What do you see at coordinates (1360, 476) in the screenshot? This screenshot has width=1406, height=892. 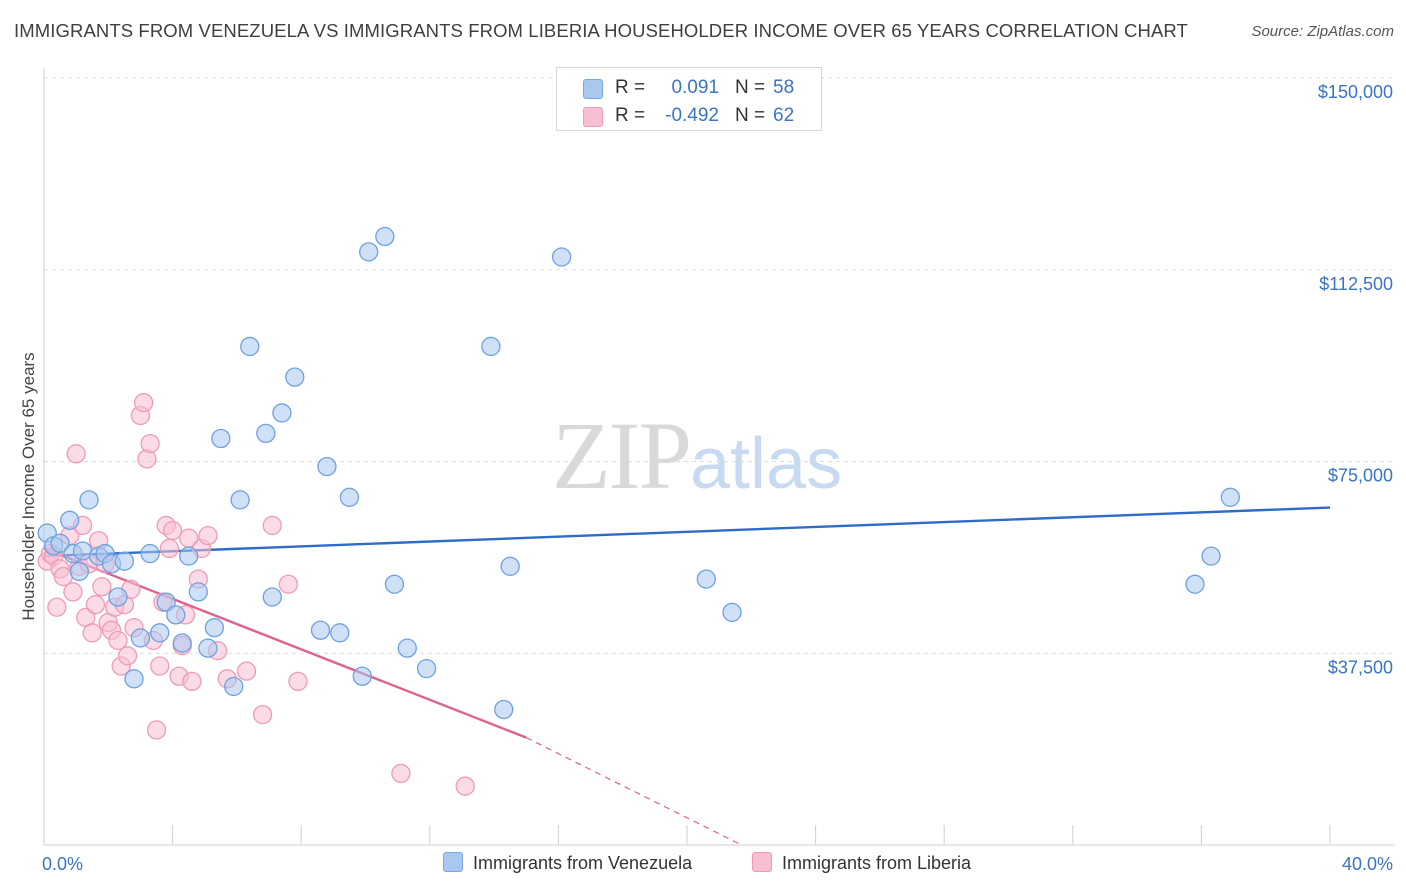 I see `y-tick-label: $75,000` at bounding box center [1360, 476].